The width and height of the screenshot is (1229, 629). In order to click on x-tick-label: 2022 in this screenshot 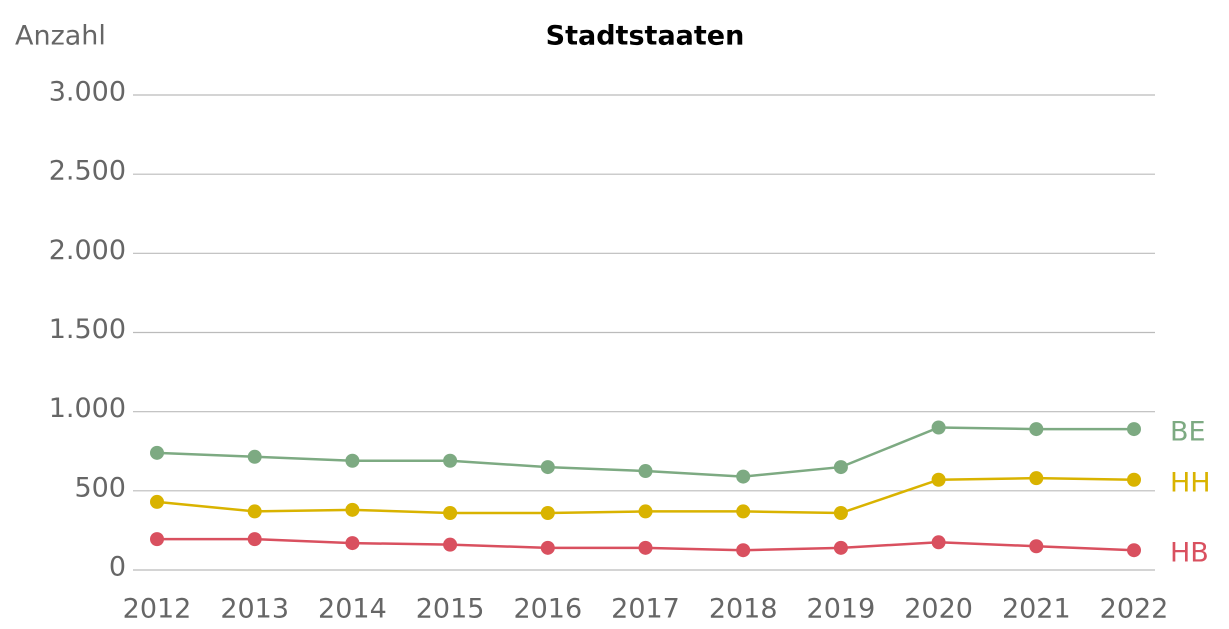, I will do `click(1134, 609)`.